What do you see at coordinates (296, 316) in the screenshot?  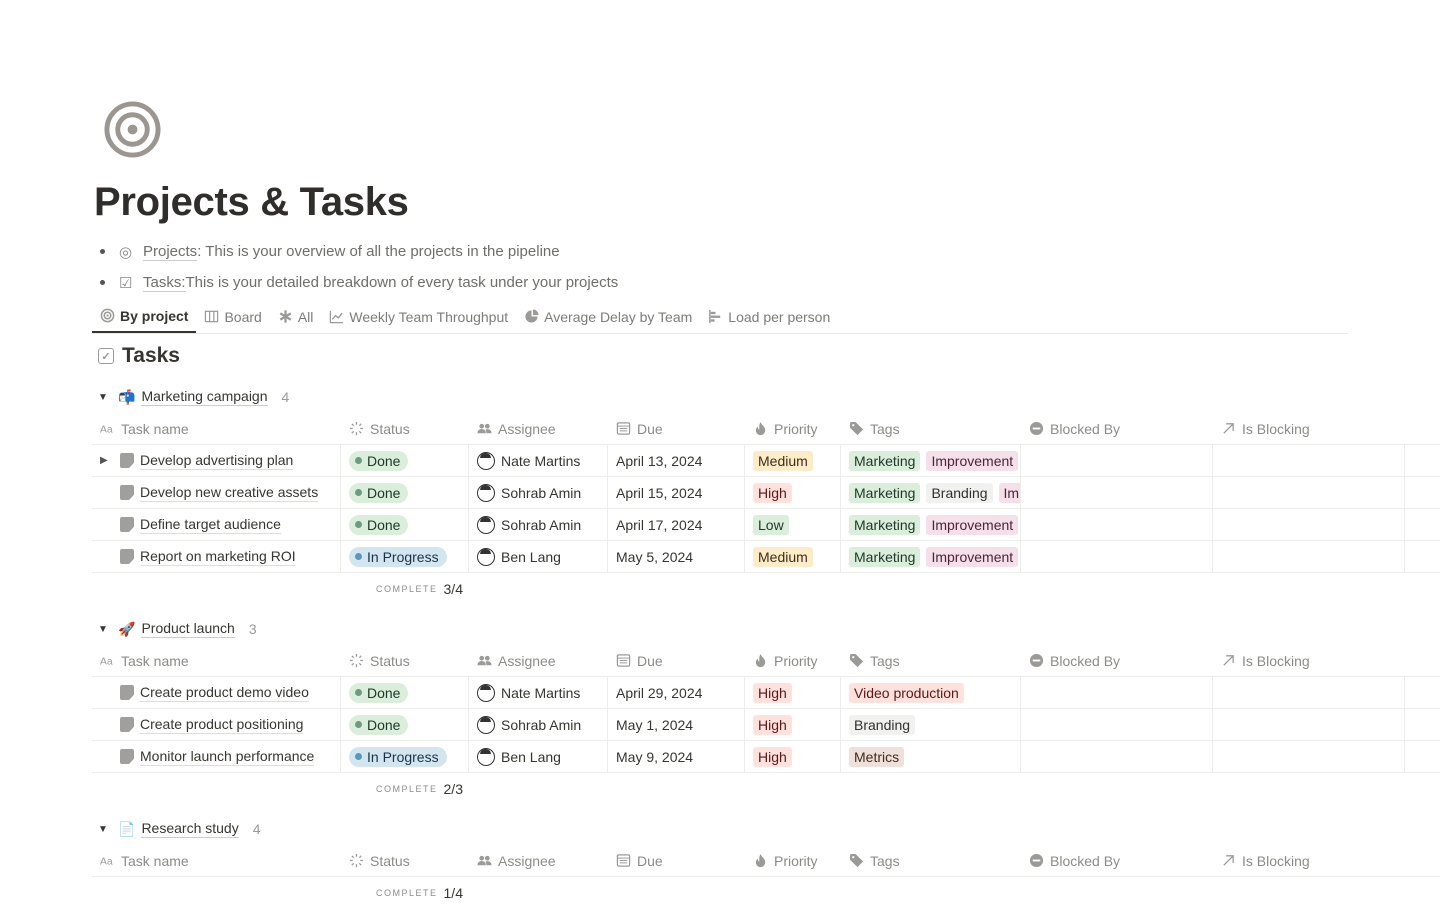 I see `tab-all: All` at bounding box center [296, 316].